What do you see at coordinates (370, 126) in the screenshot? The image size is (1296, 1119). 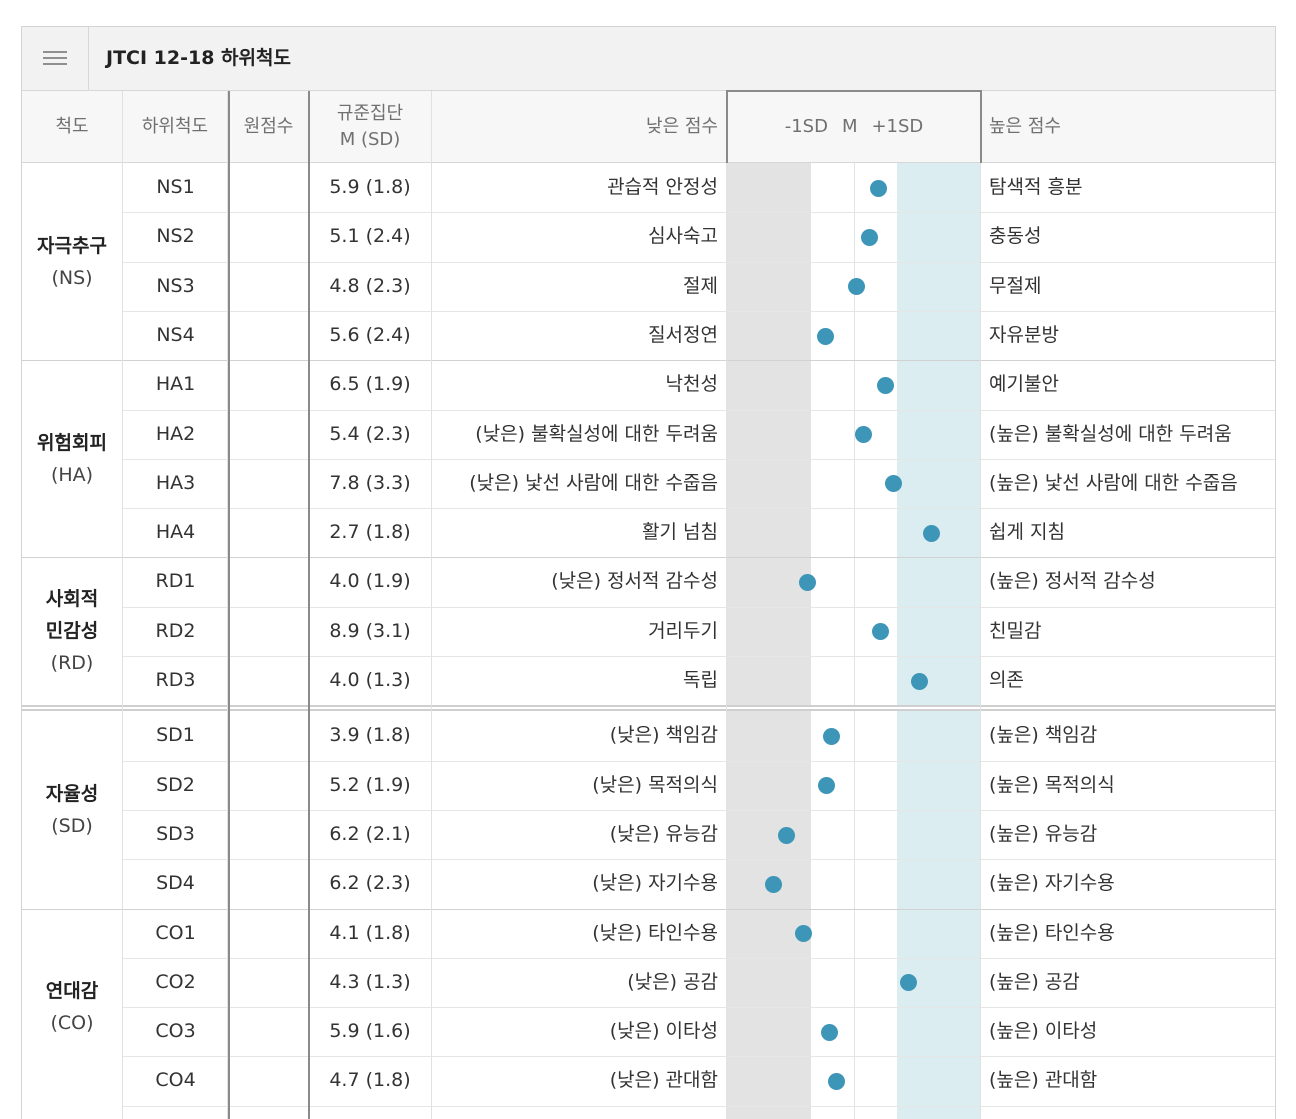 I see `header-norm-group: 규준집단 M (SD)` at bounding box center [370, 126].